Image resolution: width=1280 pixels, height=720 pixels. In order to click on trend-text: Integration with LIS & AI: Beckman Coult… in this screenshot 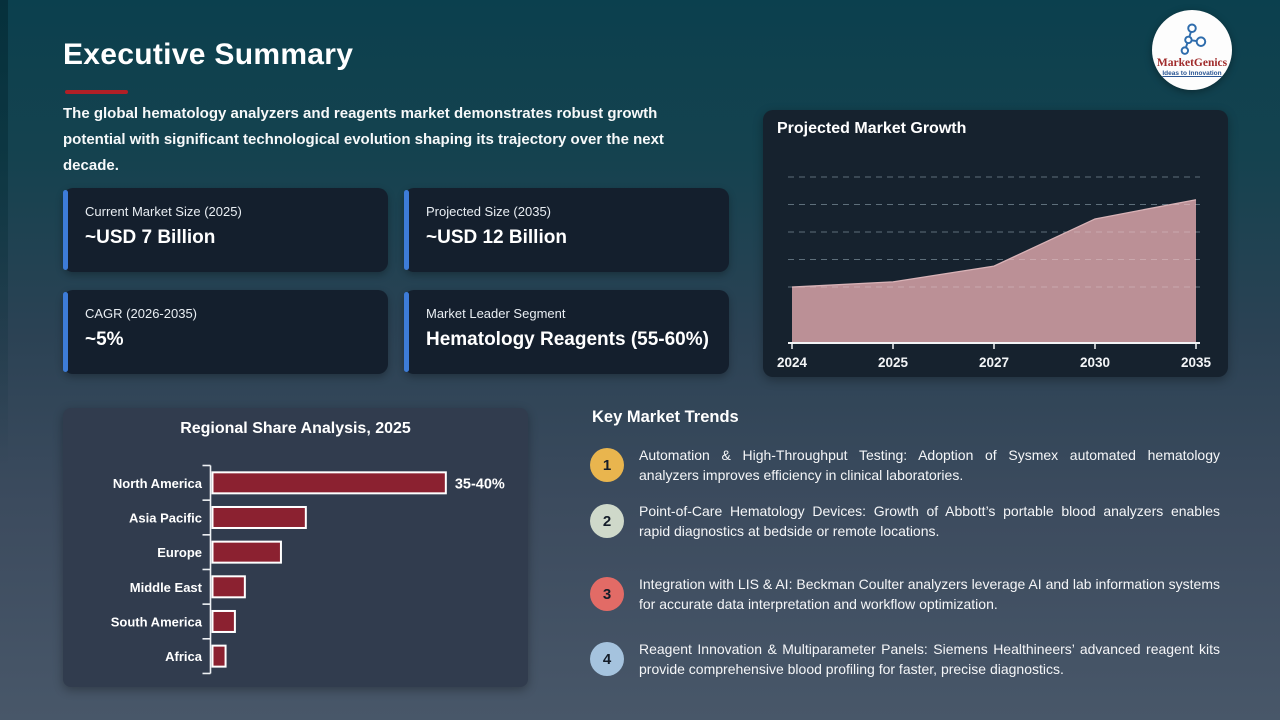, I will do `click(929, 594)`.